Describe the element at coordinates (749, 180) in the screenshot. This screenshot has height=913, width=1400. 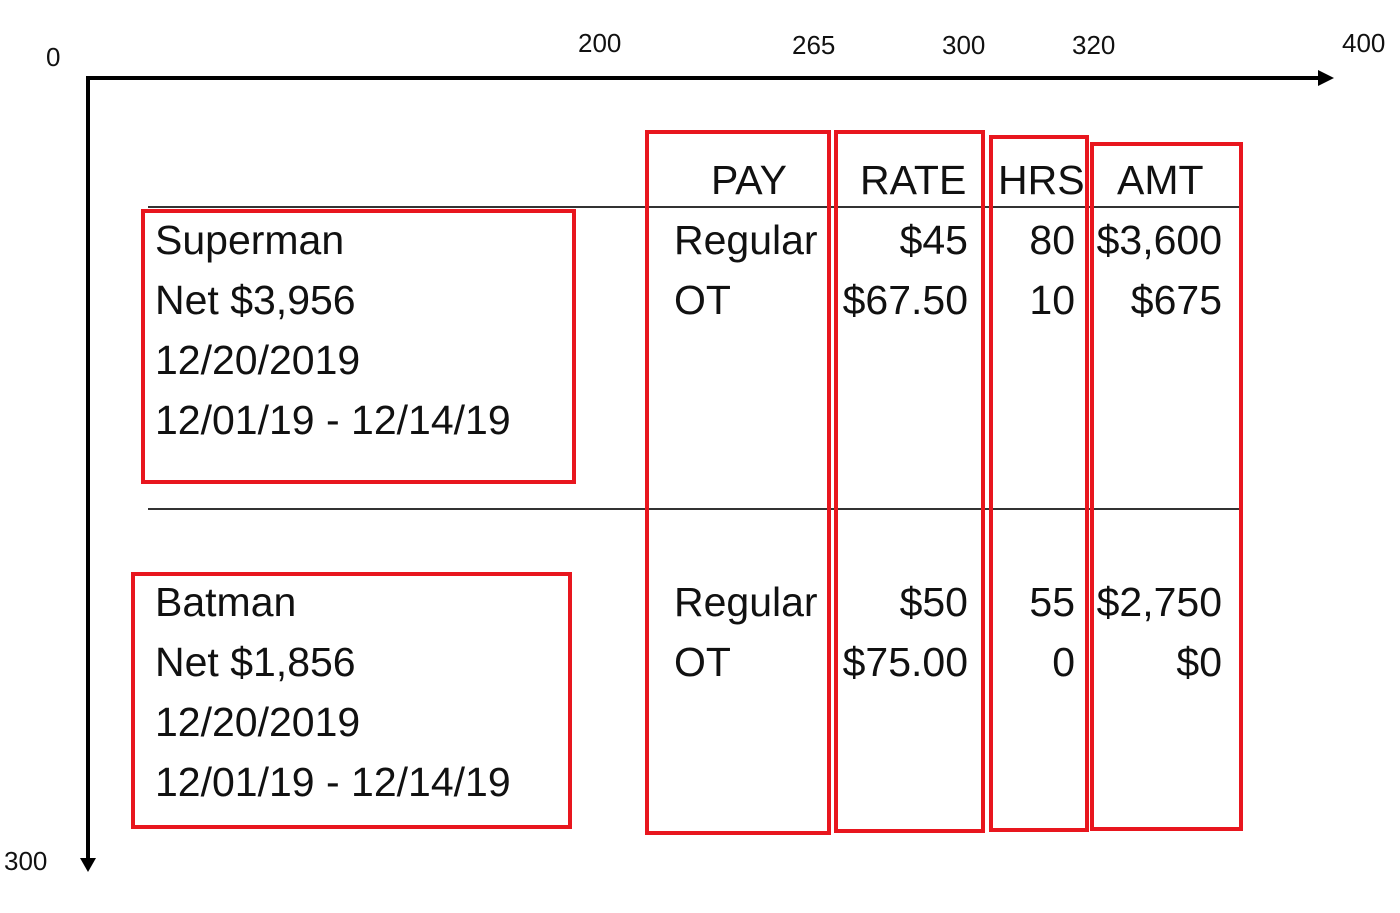
I see `pay-header: PAY` at that location.